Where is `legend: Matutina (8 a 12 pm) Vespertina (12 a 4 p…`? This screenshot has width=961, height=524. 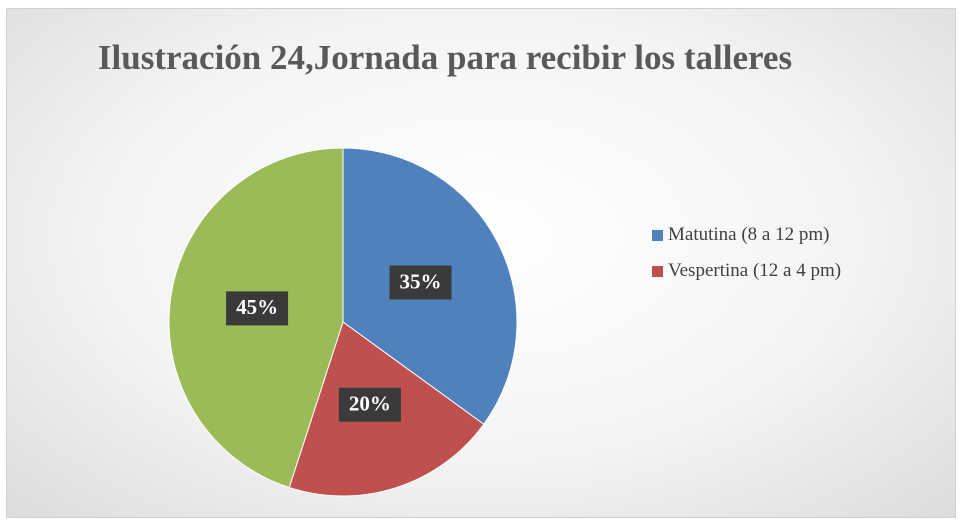 legend: Matutina (8 a 12 pm) Vespertina (12 a 4 p… is located at coordinates (777, 258).